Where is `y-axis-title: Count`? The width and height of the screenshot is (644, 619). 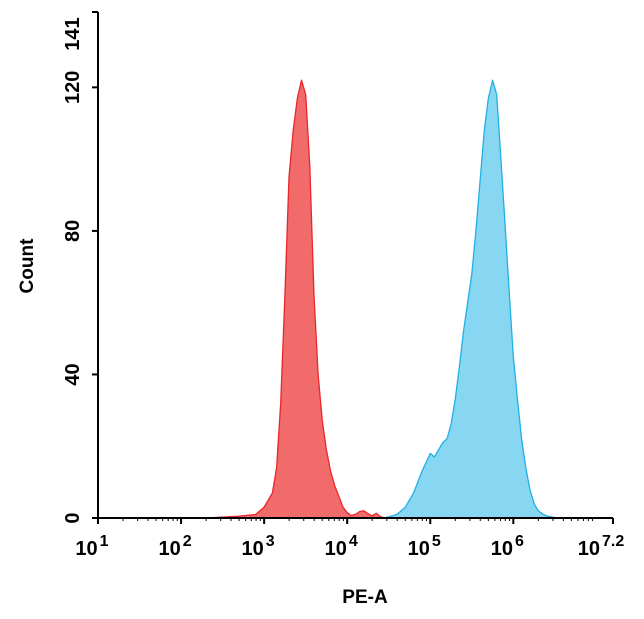 y-axis-title: Count is located at coordinates (27, 266).